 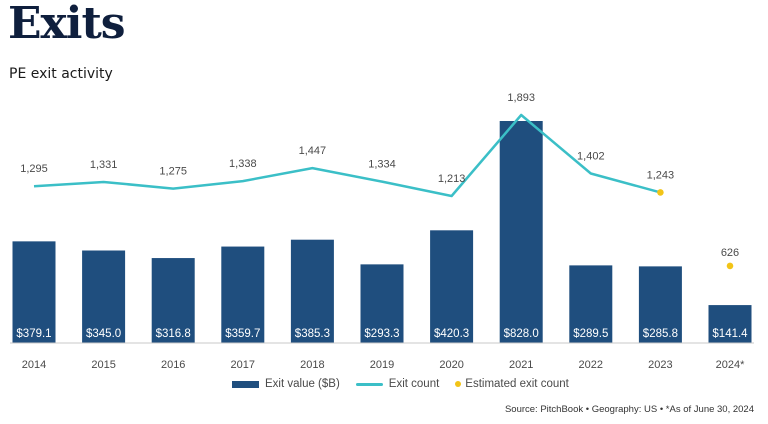 I want to click on legend-label: Estimated exit count, so click(x=517, y=384).